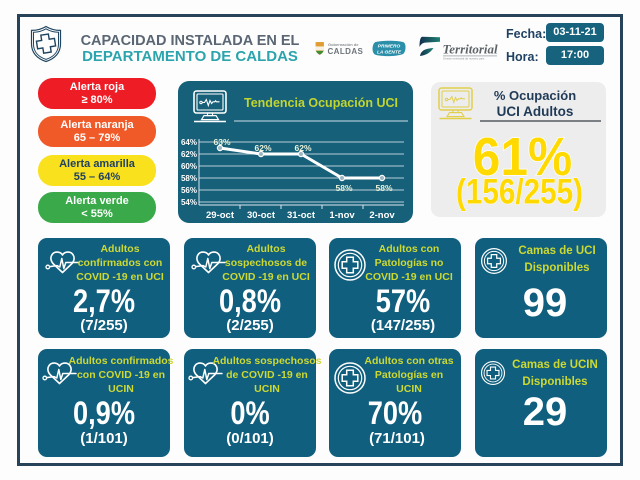 This screenshot has width=640, height=480. Describe the element at coordinates (261, 215) in the screenshot. I see `svg-text: 30-oct` at that location.